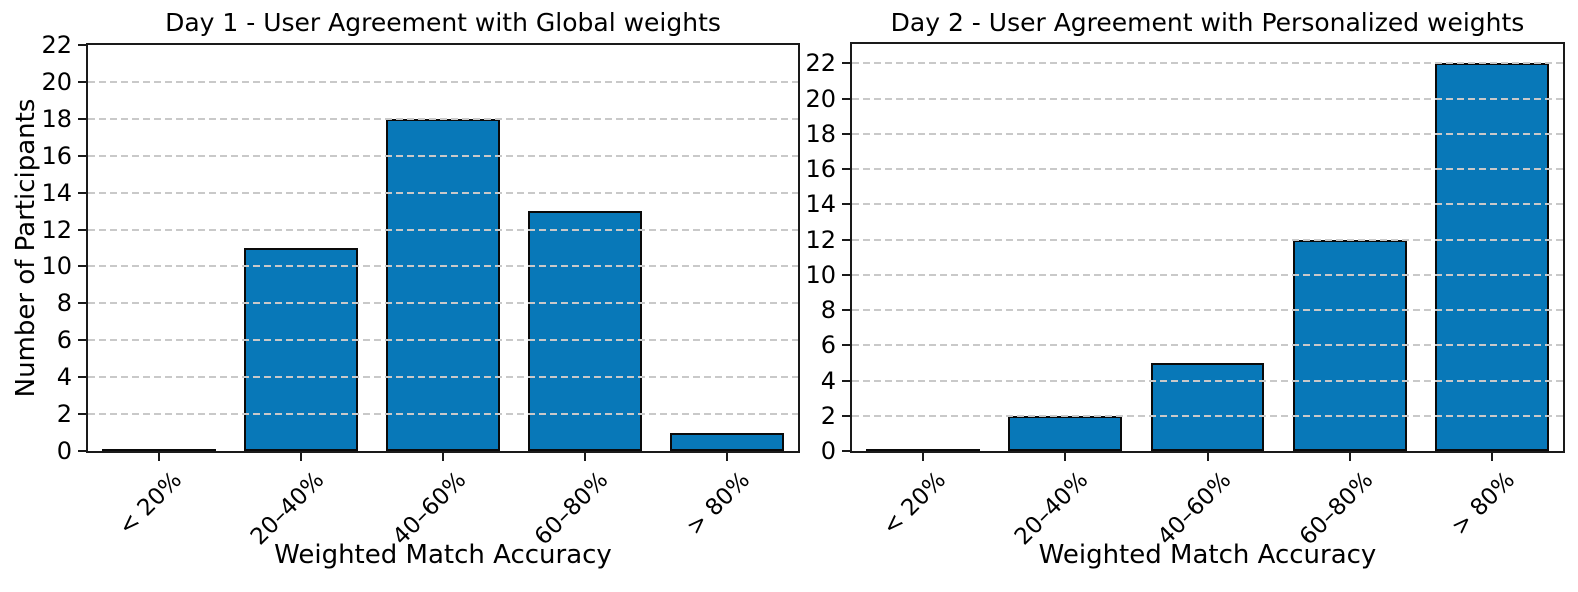 The width and height of the screenshot is (1578, 592). I want to click on chart1-x-axis-label: Weighted Match Accuracy, so click(443, 555).